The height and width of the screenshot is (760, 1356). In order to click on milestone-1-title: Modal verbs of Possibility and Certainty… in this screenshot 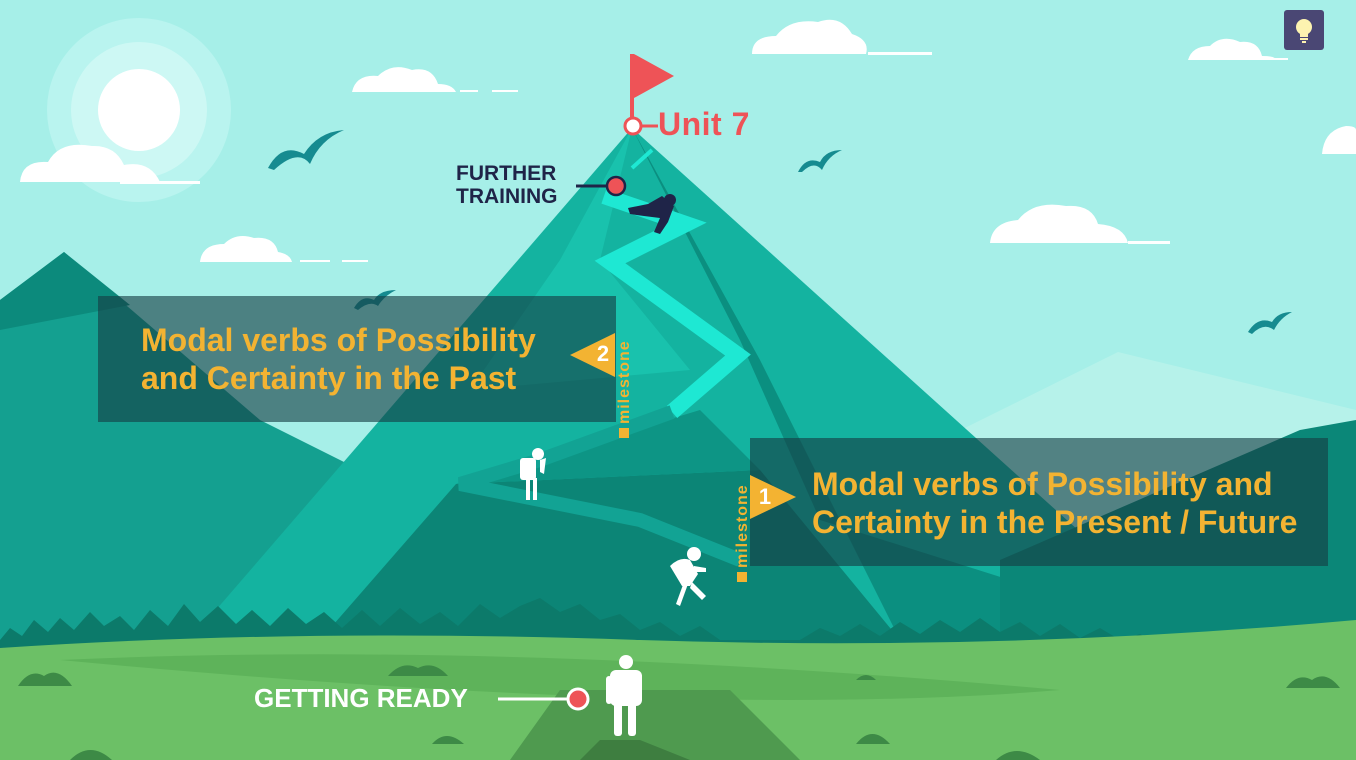, I will do `click(1054, 503)`.